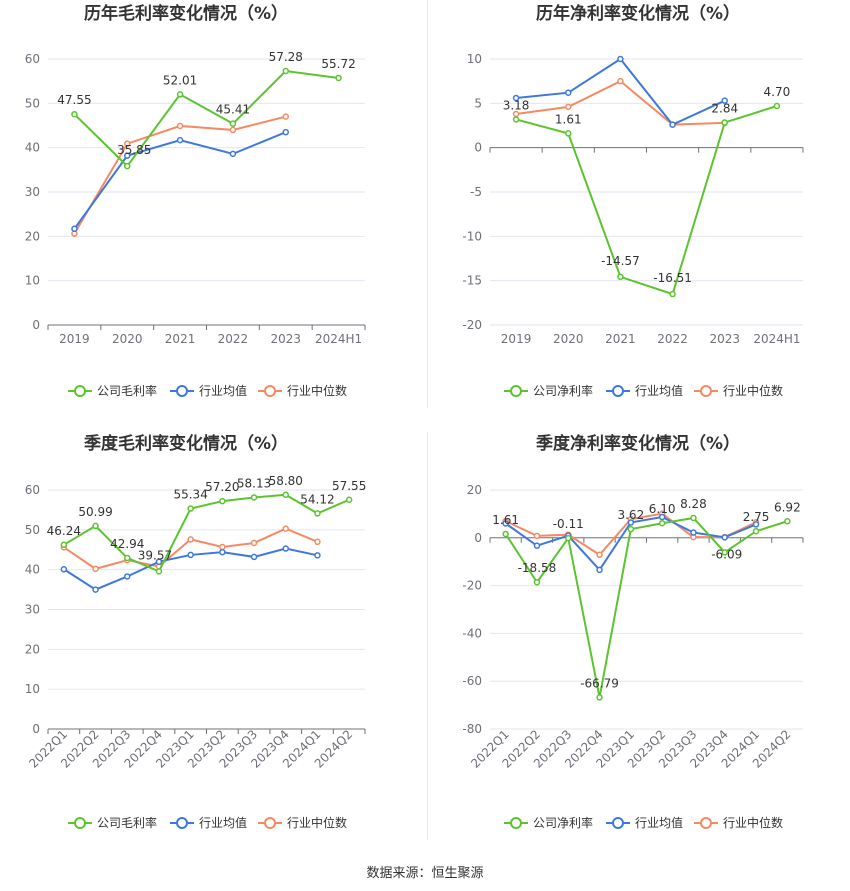  Describe the element at coordinates (472, 325) in the screenshot. I see `y-tick-label: -20` at that location.